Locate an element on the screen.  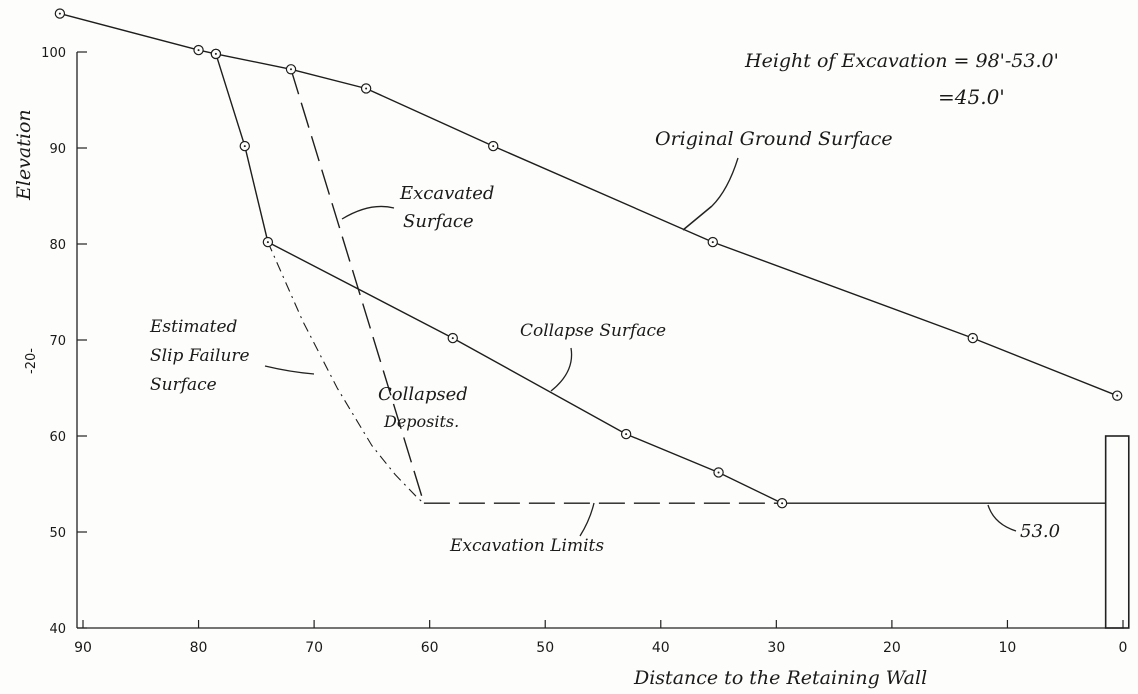
y-tick-label-80: 80 is located at coordinates (57, 245).